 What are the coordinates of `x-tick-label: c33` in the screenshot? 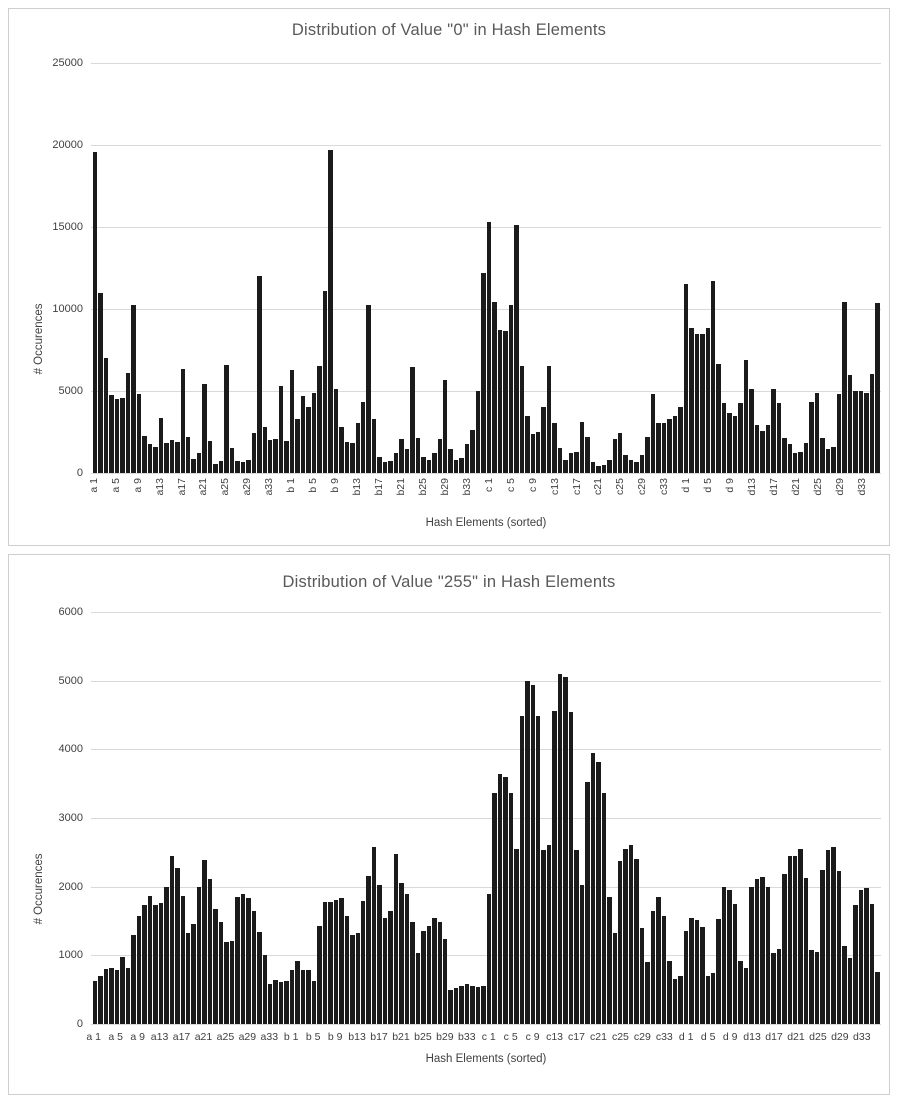 It's located at (664, 486).